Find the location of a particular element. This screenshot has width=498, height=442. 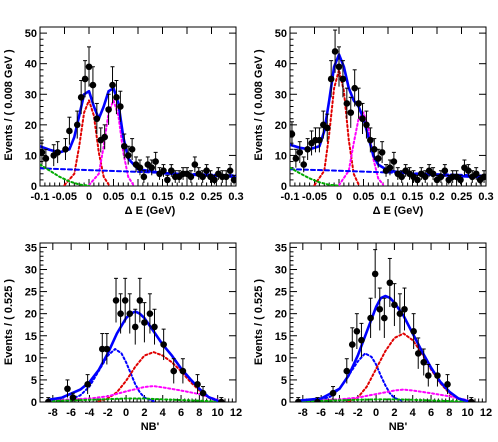

x-tick-label: -4 is located at coordinates (90, 413).